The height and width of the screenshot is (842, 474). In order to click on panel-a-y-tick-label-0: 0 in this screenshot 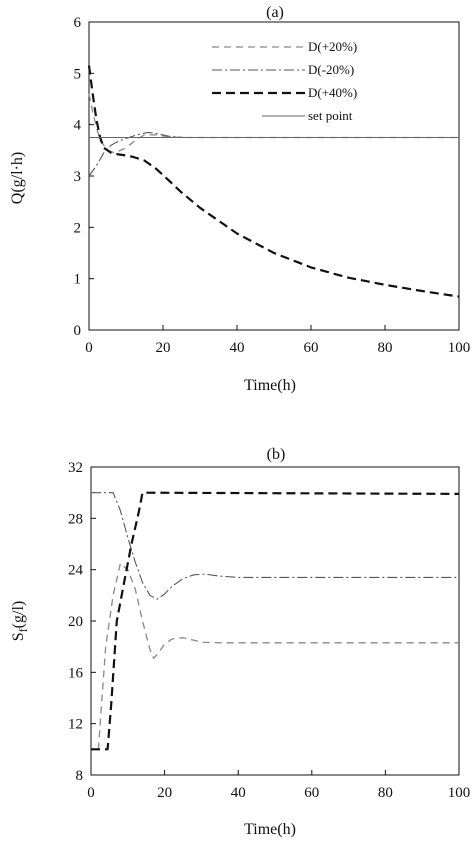, I will do `click(78, 331)`.